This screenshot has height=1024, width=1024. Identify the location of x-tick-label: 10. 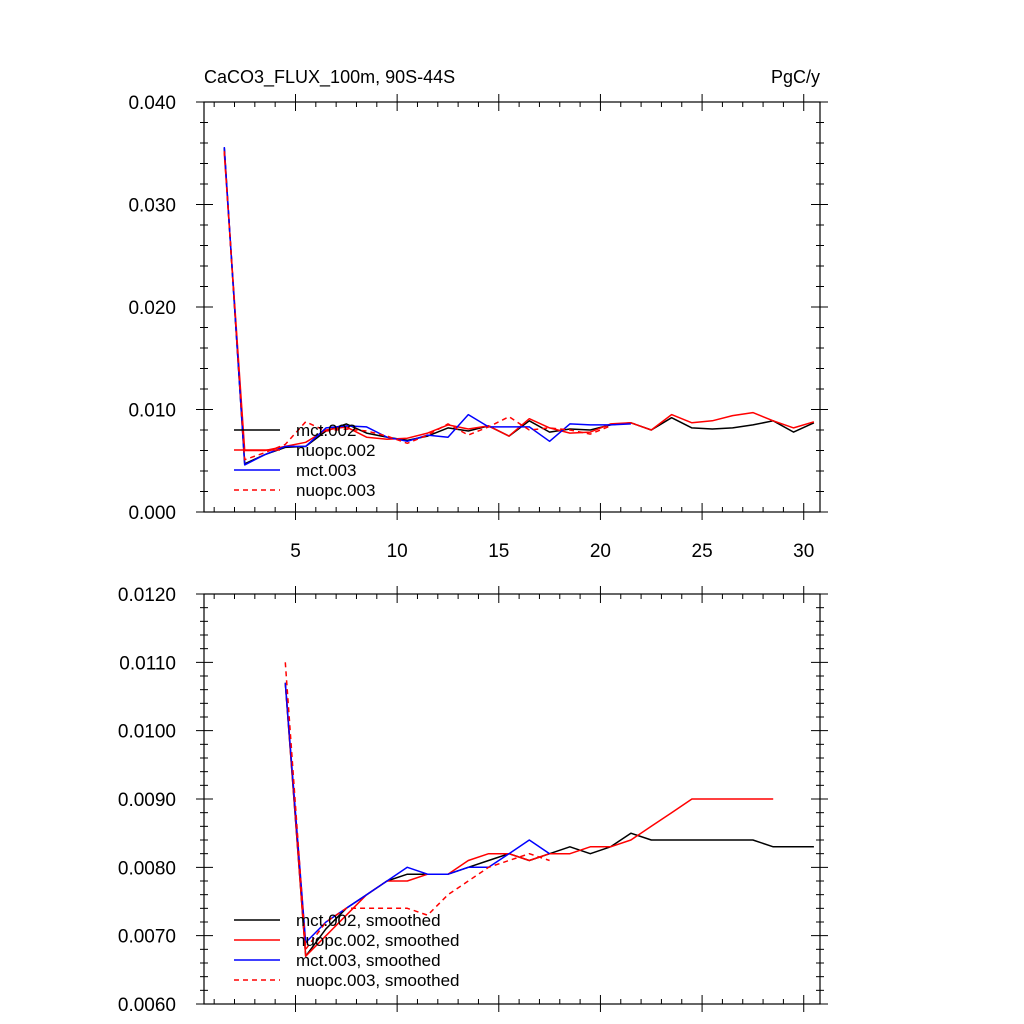
(397, 551).